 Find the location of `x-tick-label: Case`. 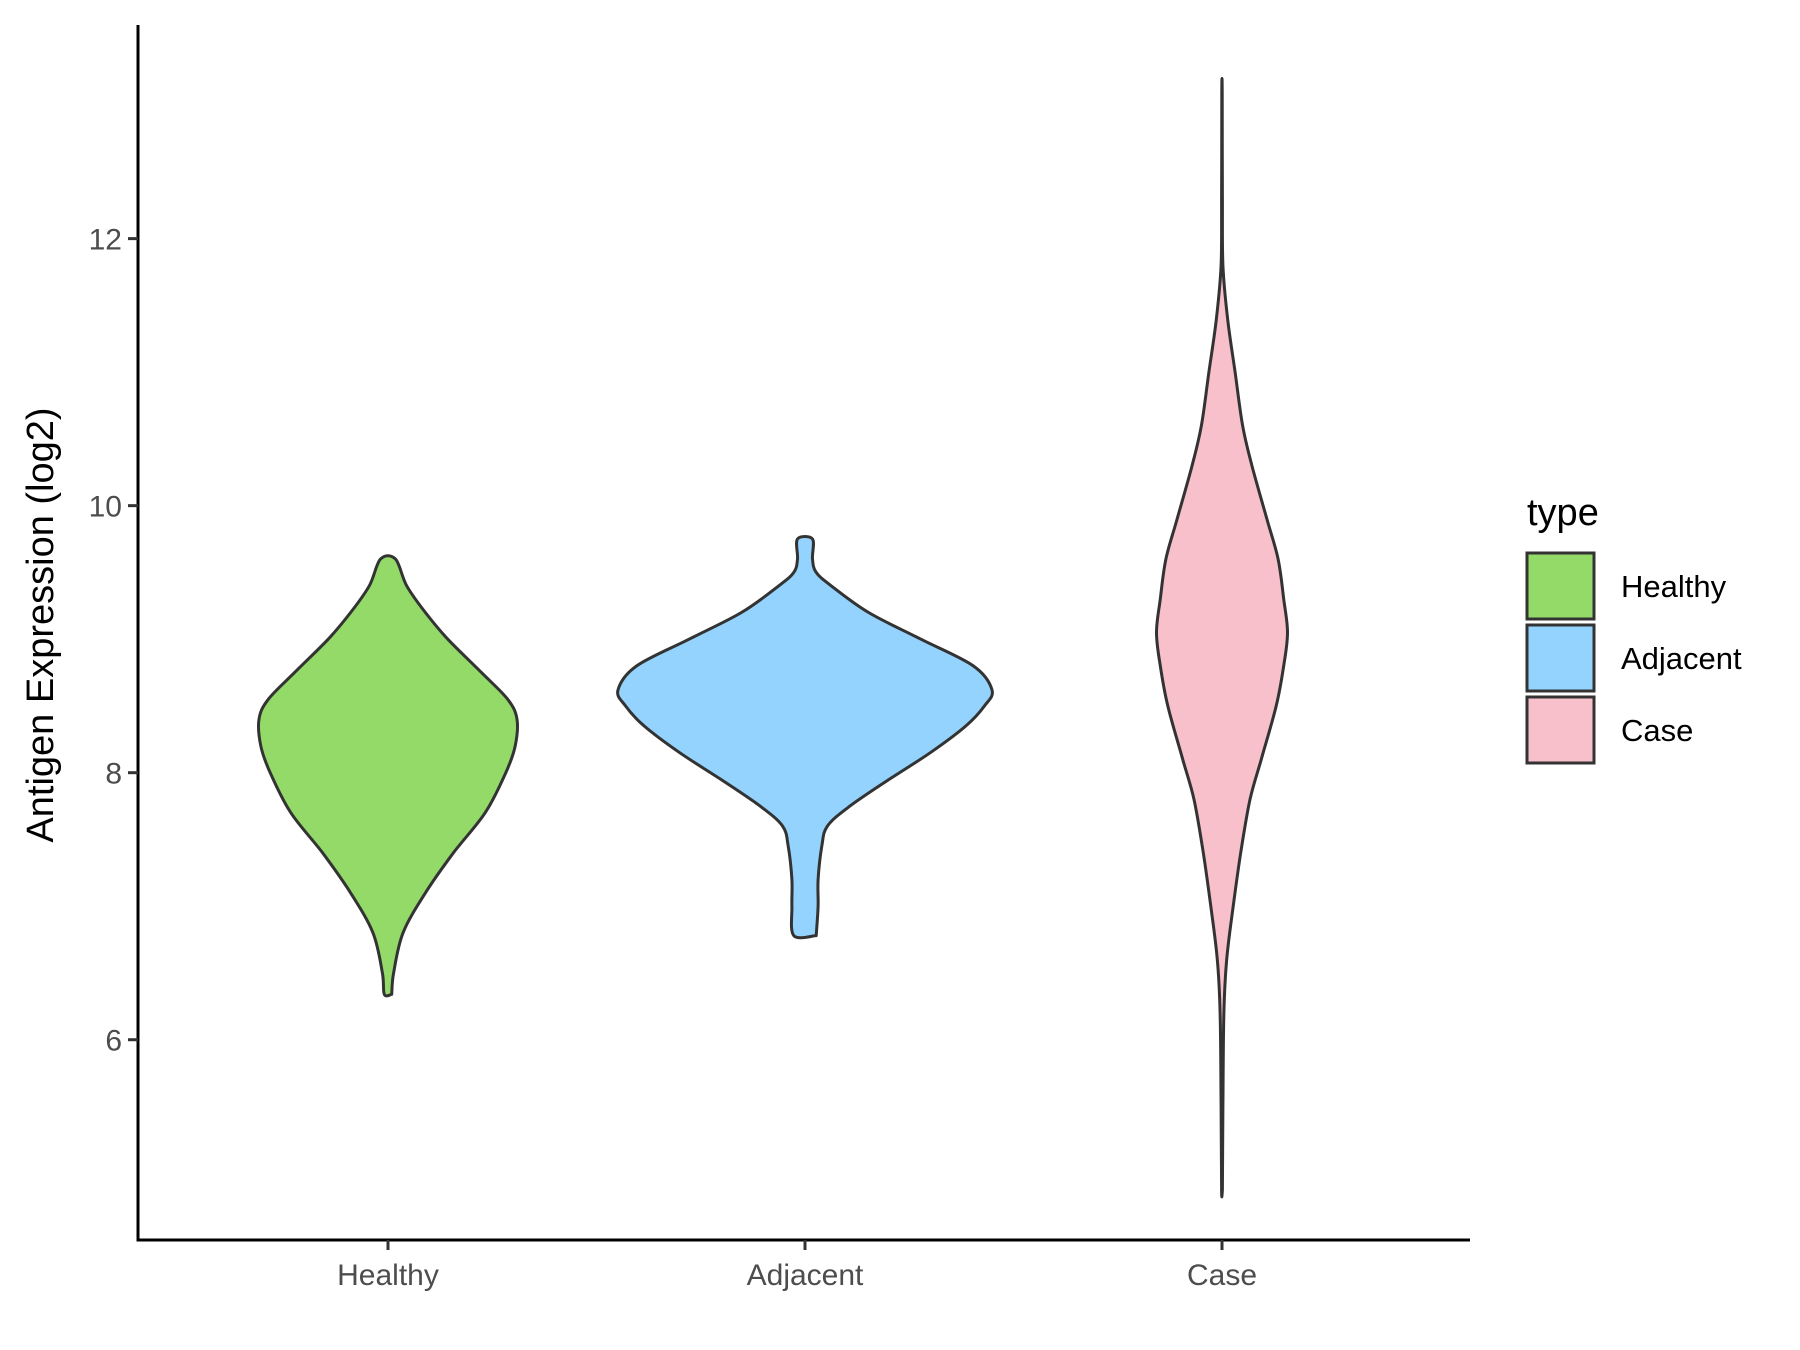

x-tick-label: Case is located at coordinates (1222, 1275).